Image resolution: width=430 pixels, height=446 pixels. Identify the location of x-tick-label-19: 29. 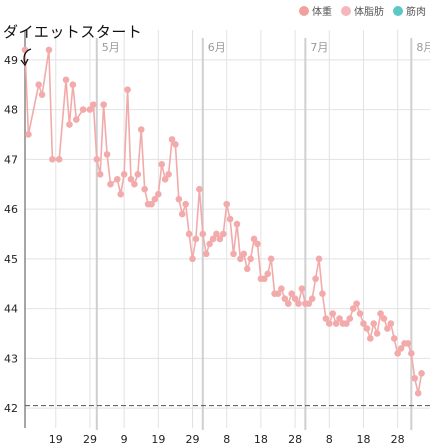
(90, 439).